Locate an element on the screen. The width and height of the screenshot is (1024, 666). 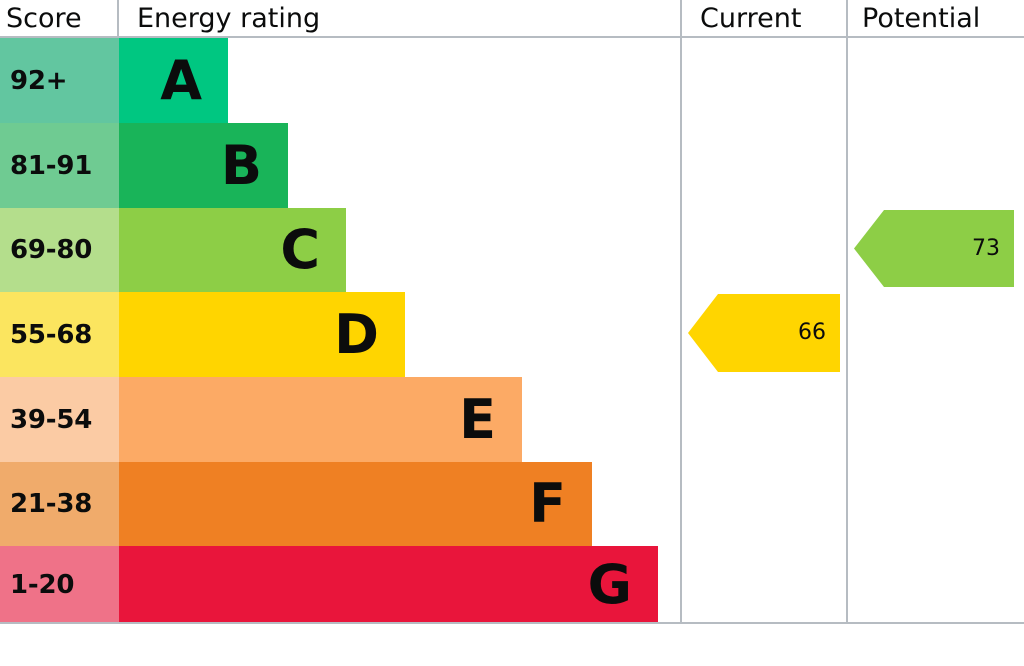
header-cell-current: Current is located at coordinates (765, 19).